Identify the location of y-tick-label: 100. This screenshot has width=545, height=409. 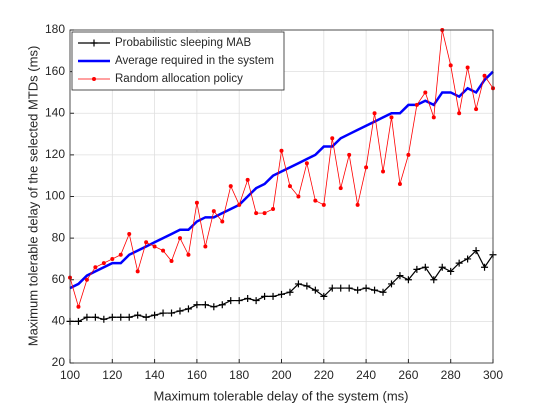
(55, 196).